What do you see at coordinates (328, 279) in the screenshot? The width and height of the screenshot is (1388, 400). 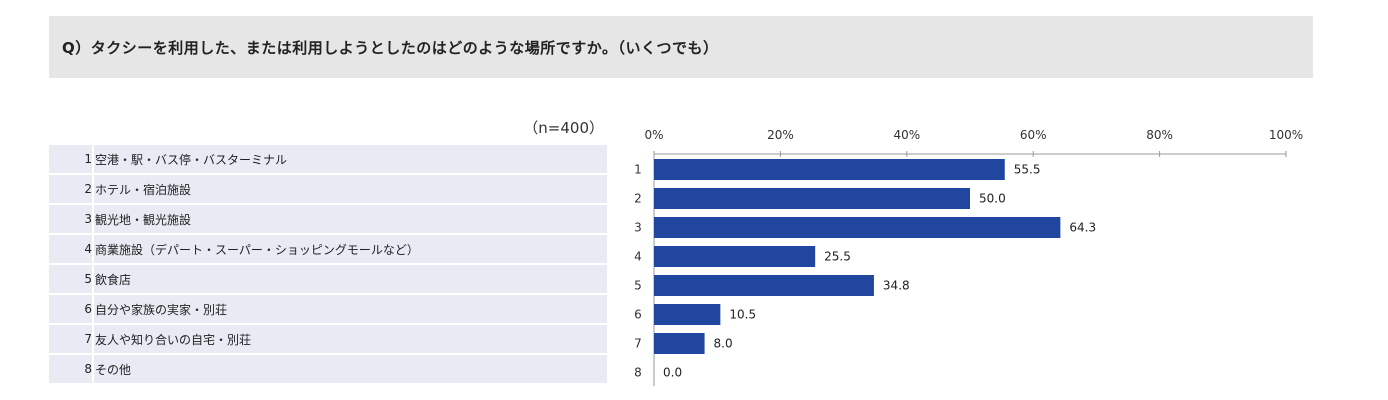 I see `category-row-5: 5 飲食店` at bounding box center [328, 279].